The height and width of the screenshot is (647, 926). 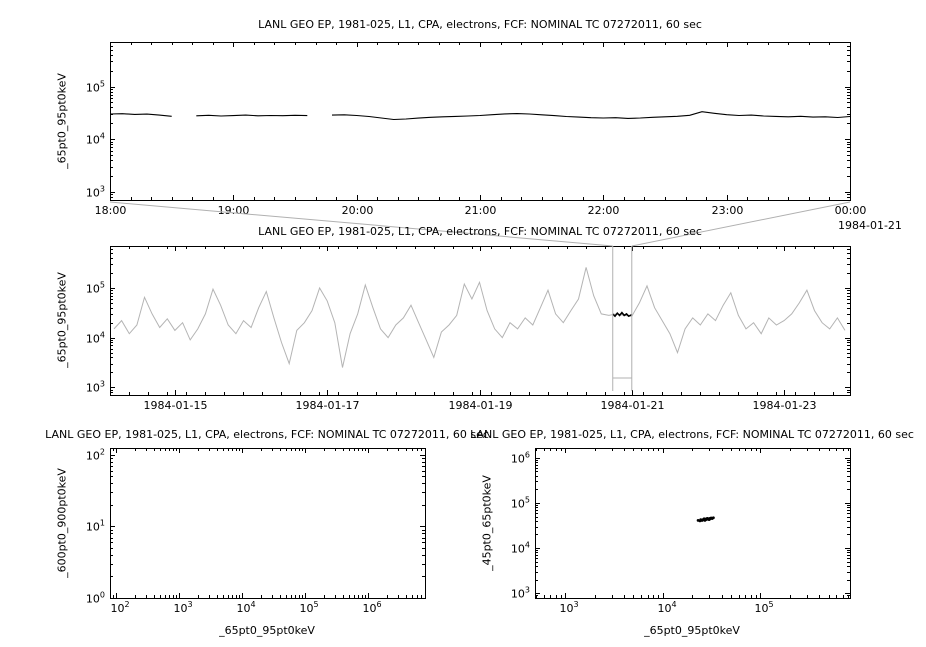 What do you see at coordinates (633, 405) in the screenshot?
I see `x-tick-label: 1984-01-21` at bounding box center [633, 405].